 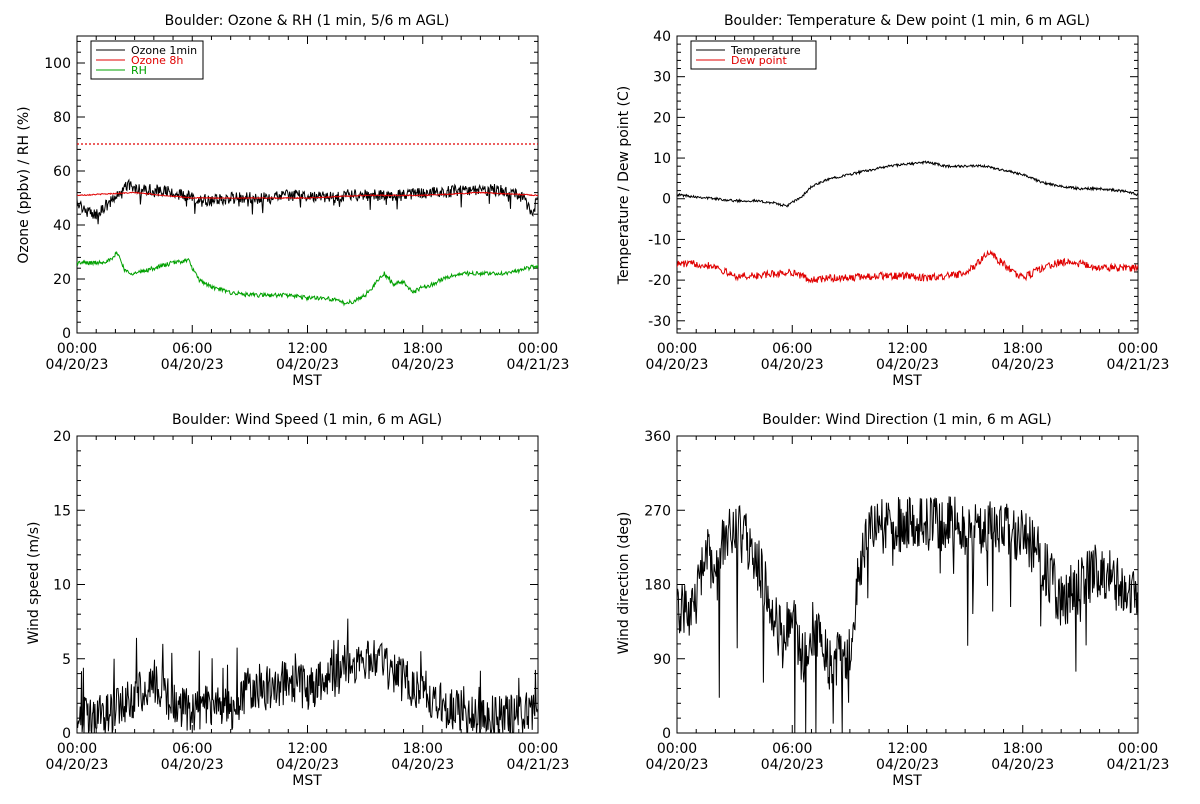 I want to click on ozone-rh-series-ozone-1min, so click(x=307, y=201).